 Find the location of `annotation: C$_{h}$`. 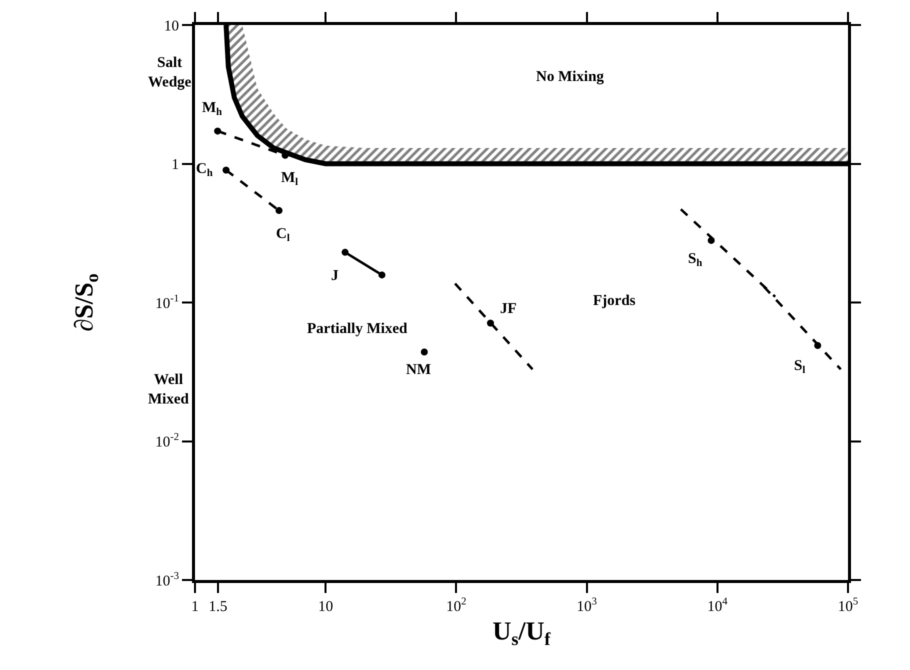

annotation: C$_{h}$ is located at coordinates (204, 170).